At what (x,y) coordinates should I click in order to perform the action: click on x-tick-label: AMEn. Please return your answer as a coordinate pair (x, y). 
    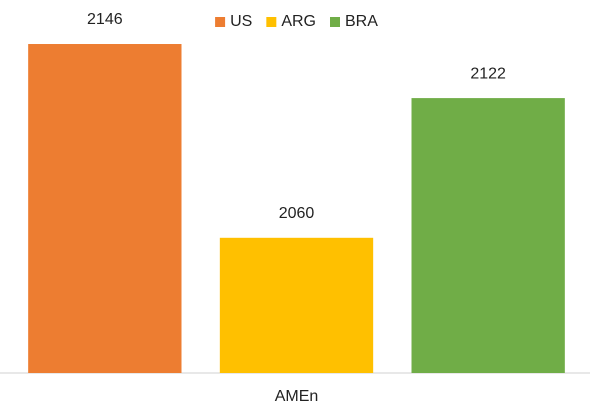
    Looking at the image, I should click on (297, 396).